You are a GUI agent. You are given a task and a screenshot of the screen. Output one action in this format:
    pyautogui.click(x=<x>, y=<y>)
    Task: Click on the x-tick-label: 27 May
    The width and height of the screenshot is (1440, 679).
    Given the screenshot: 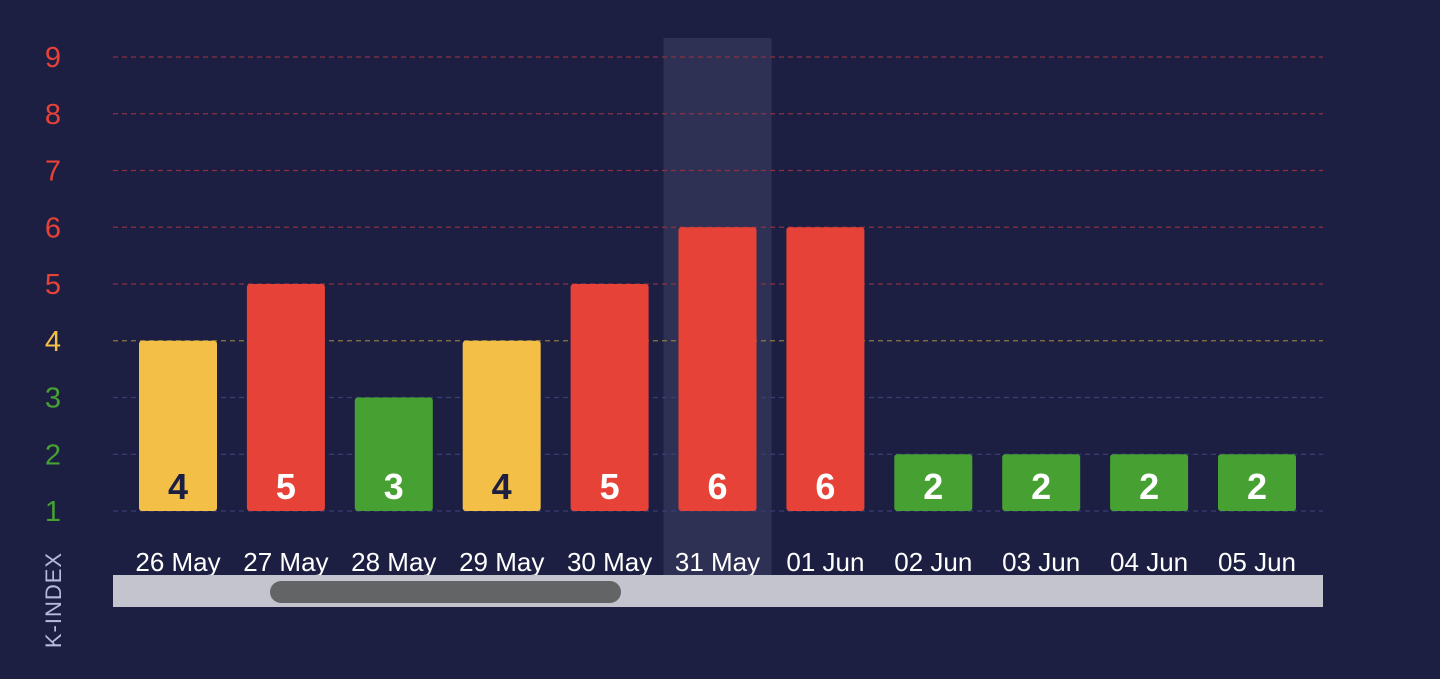 What is the action you would take?
    pyautogui.click(x=285, y=562)
    